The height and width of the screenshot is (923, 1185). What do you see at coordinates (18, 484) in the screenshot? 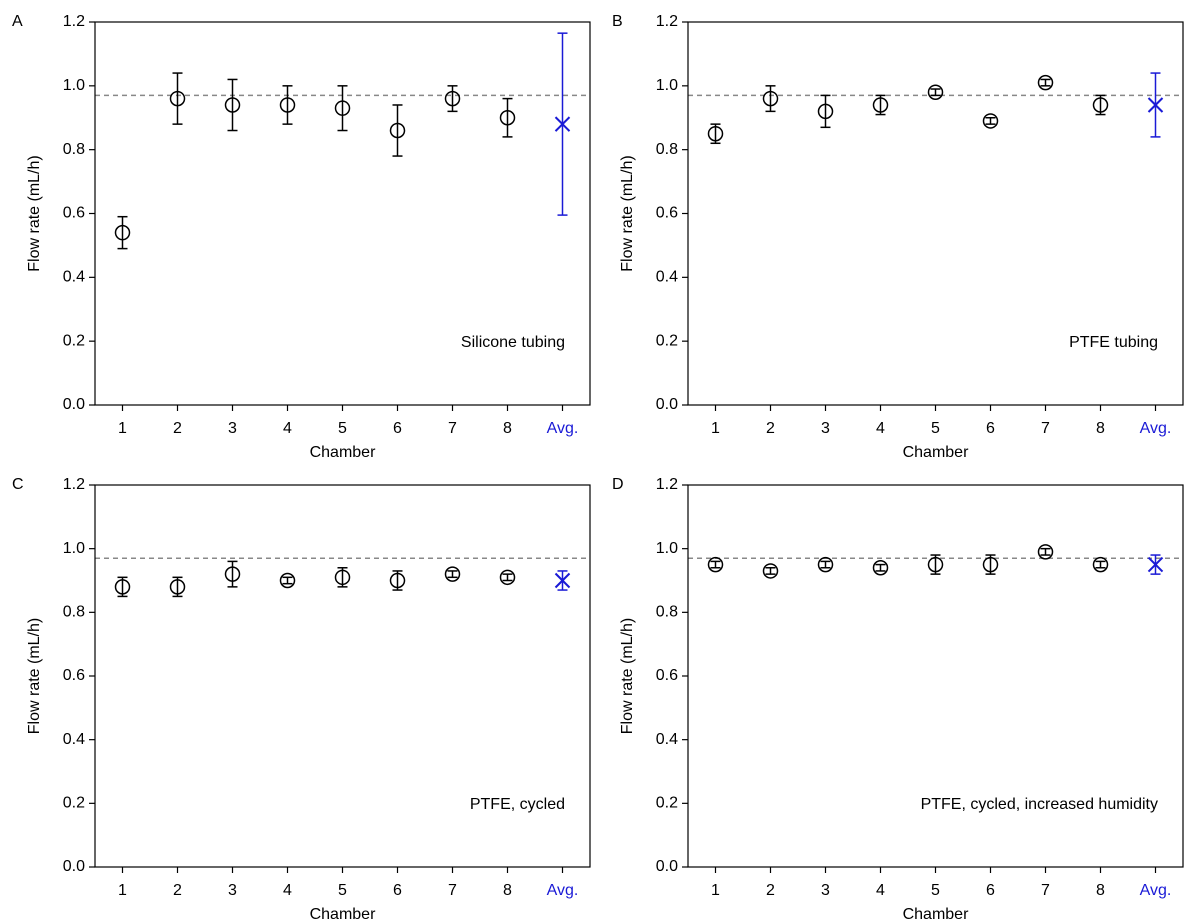
I see `panel-label: C` at bounding box center [18, 484].